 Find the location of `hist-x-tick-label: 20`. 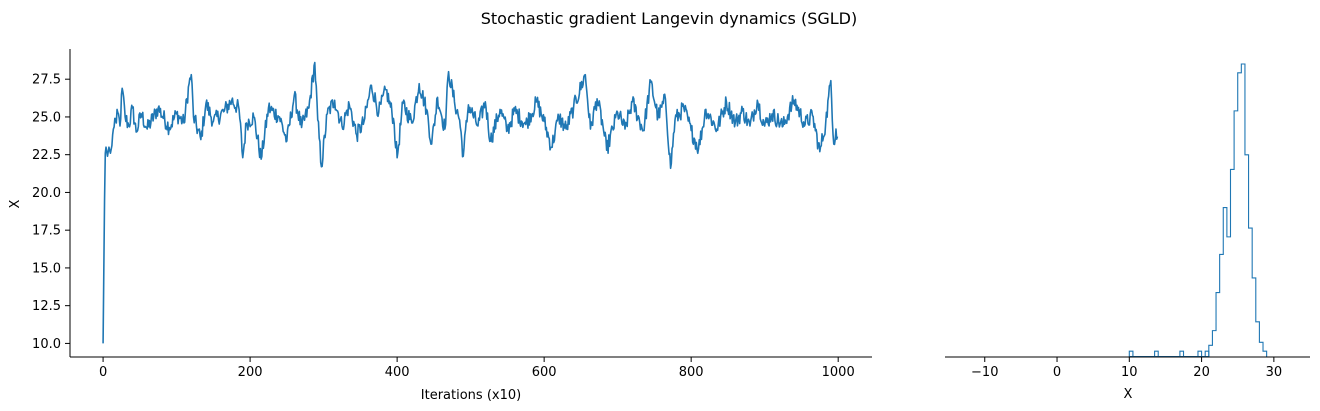

hist-x-tick-label: 20 is located at coordinates (1201, 372).